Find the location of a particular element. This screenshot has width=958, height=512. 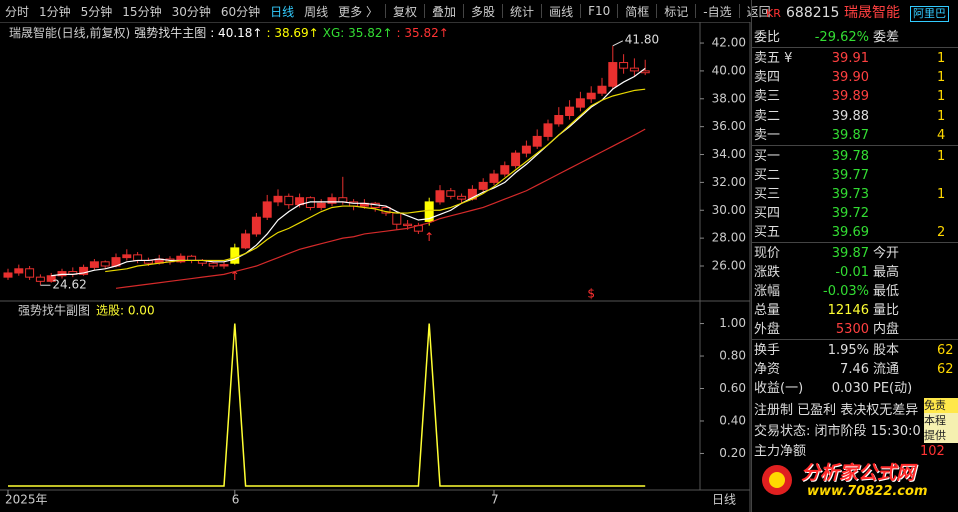

quote-value: 39.69 is located at coordinates (850, 232).